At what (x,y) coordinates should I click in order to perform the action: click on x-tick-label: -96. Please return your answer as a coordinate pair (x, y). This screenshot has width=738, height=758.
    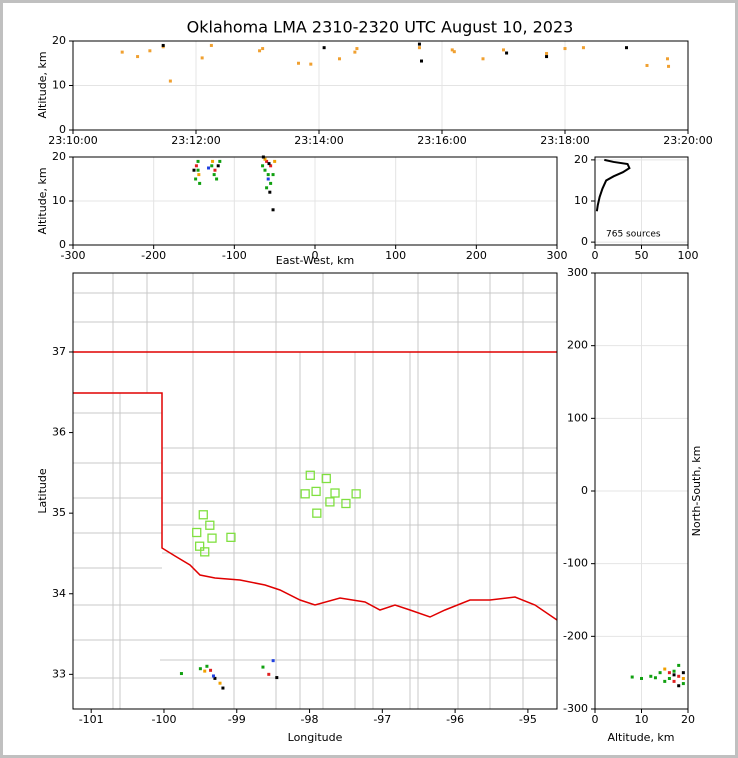
    Looking at the image, I should click on (455, 719).